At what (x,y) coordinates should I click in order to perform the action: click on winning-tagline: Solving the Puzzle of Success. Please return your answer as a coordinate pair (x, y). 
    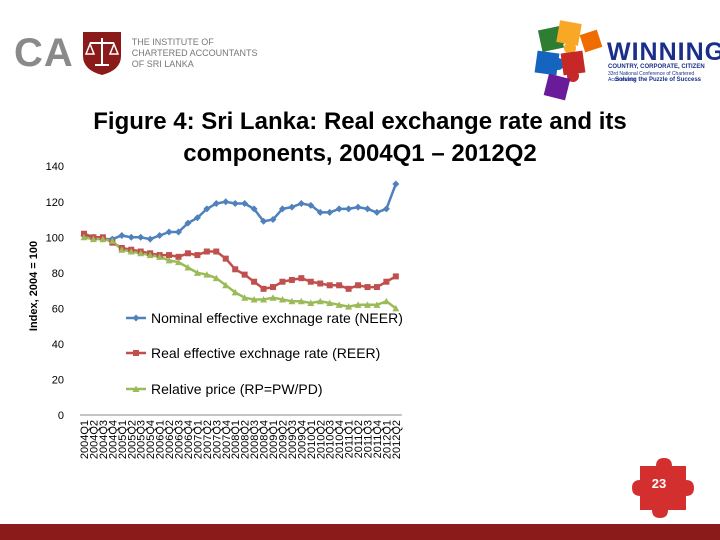
    Looking at the image, I should click on (658, 80).